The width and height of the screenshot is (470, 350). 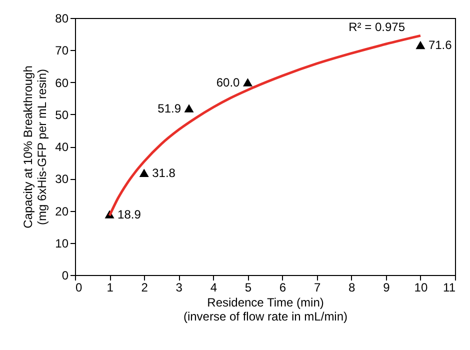 What do you see at coordinates (265, 303) in the screenshot?
I see `text: Residence Time (min)` at bounding box center [265, 303].